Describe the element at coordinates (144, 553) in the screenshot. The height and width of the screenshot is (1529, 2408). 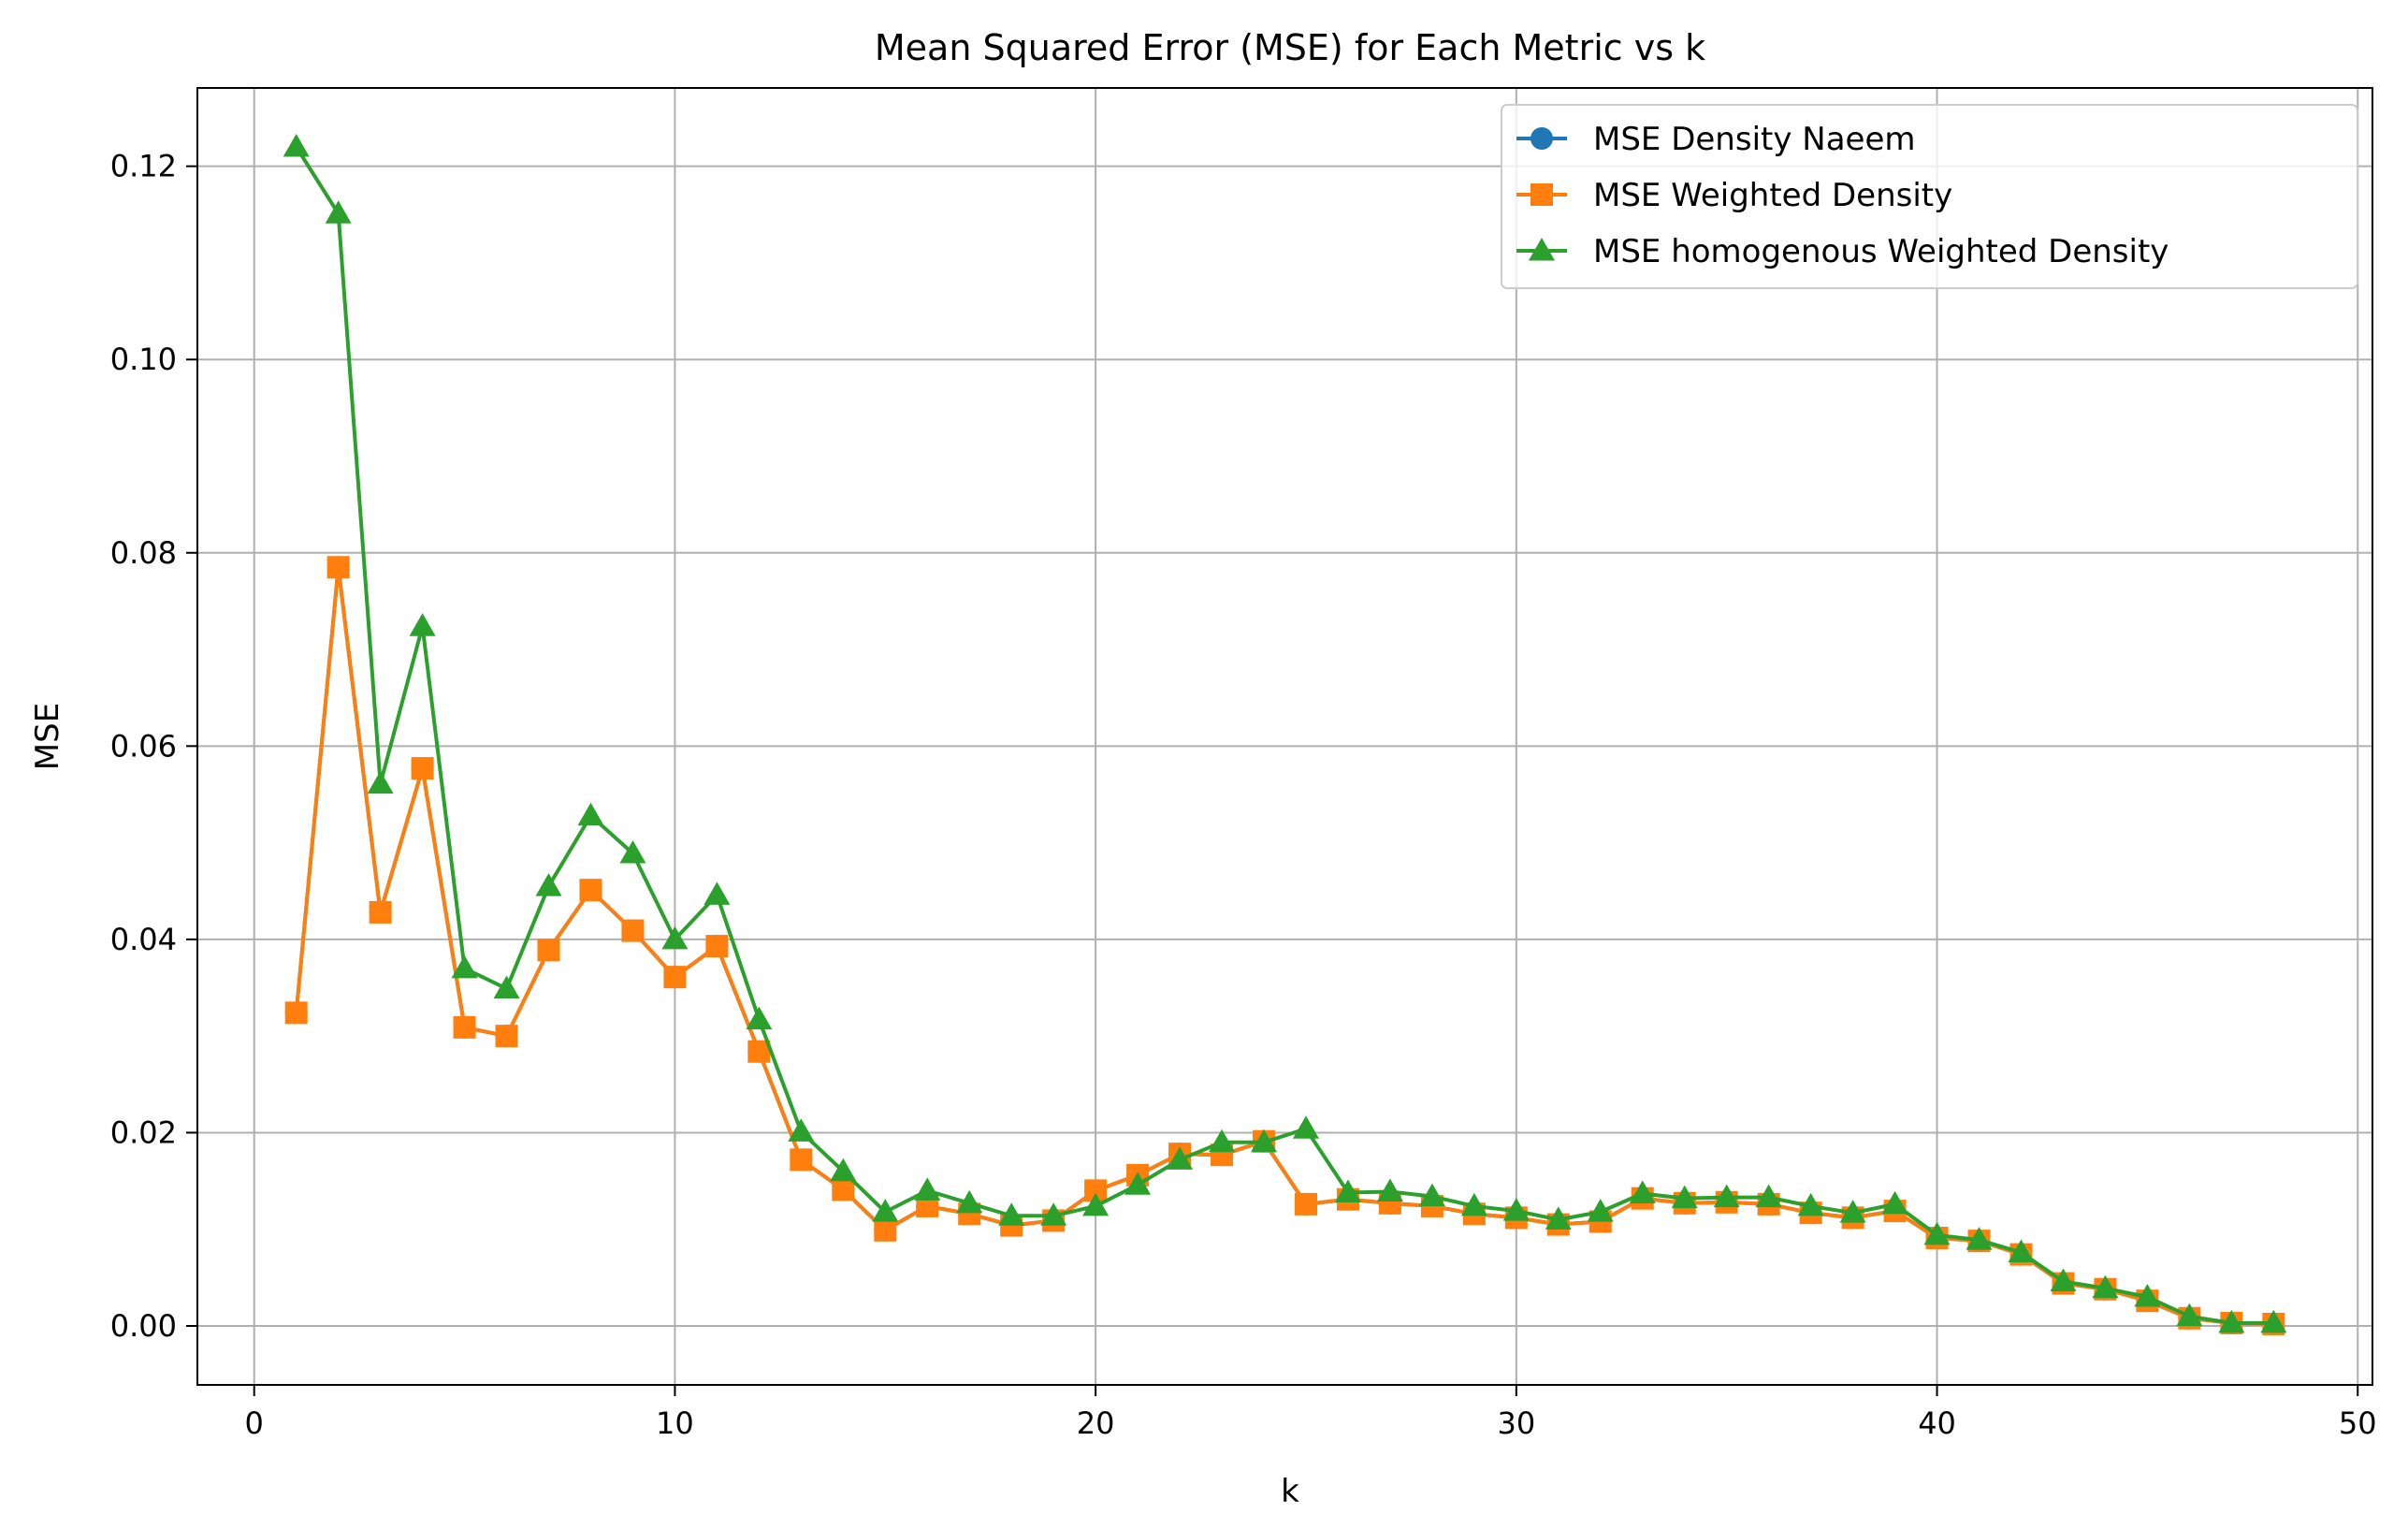
I see `y-tick-label: 0.08` at that location.